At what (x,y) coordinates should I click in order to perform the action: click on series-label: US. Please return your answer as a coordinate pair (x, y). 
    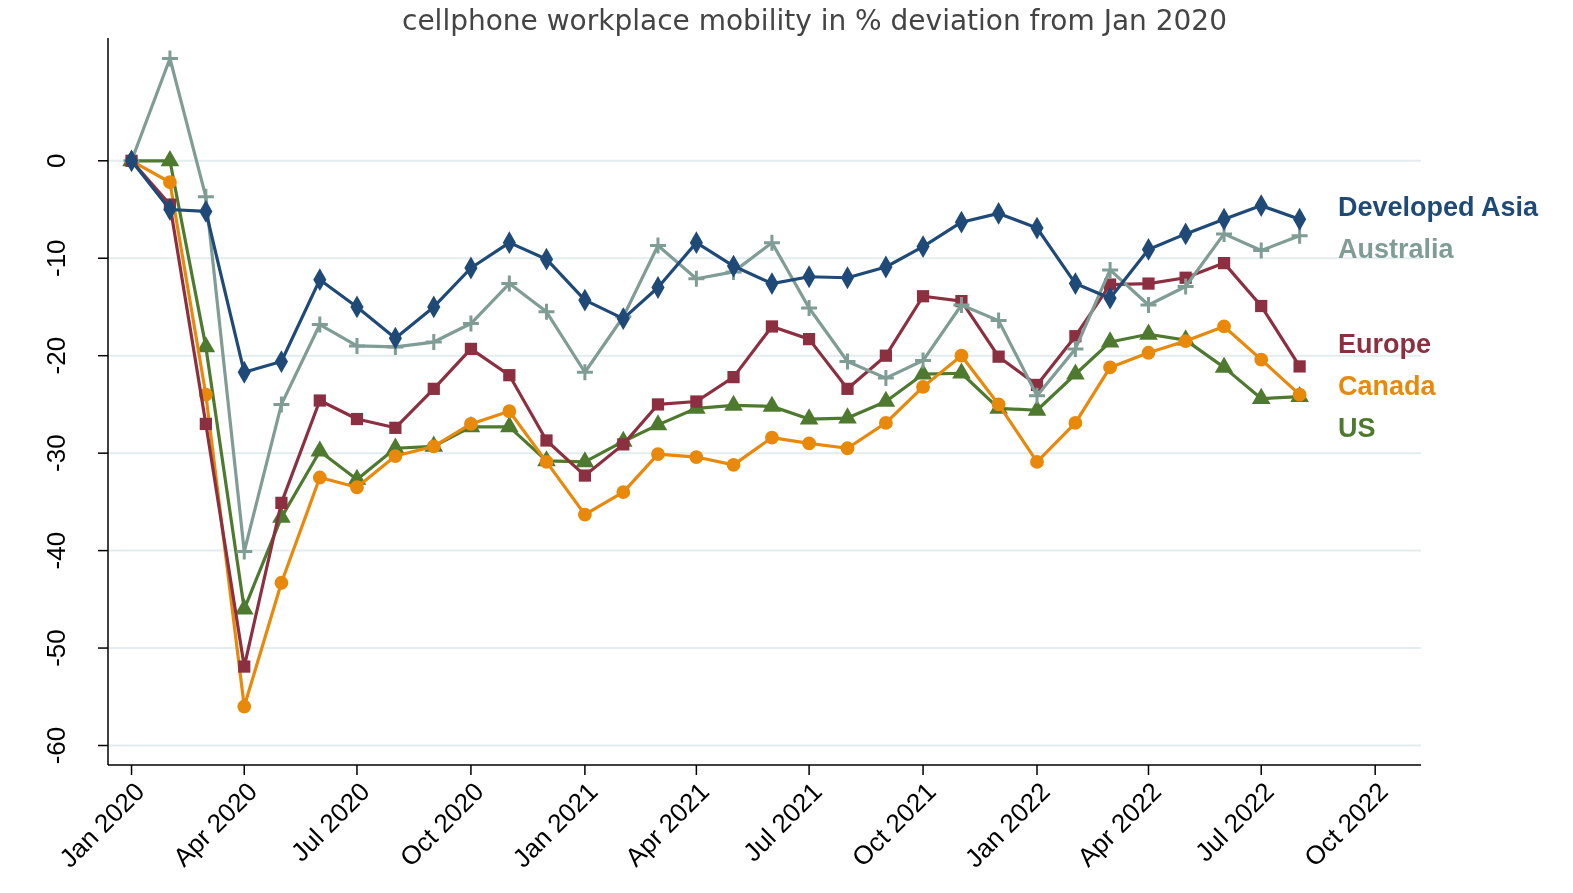
    Looking at the image, I should click on (1357, 427).